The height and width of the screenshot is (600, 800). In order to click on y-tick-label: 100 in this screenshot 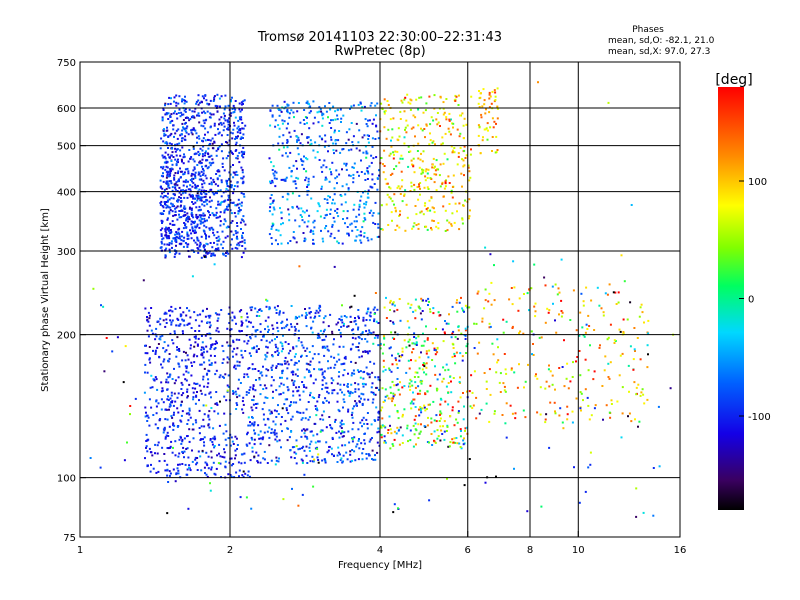, I will do `click(66, 479)`.